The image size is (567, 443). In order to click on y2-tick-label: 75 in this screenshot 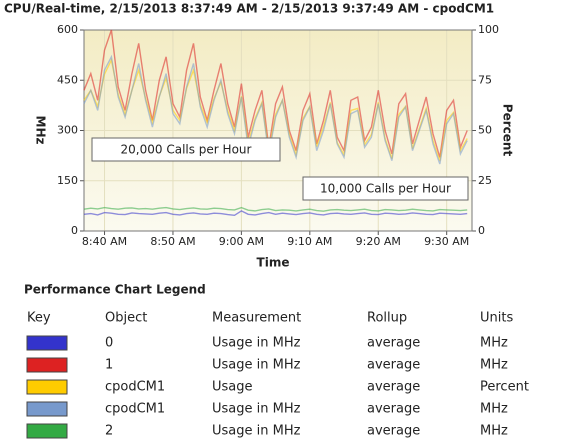, I will do `click(485, 79)`.